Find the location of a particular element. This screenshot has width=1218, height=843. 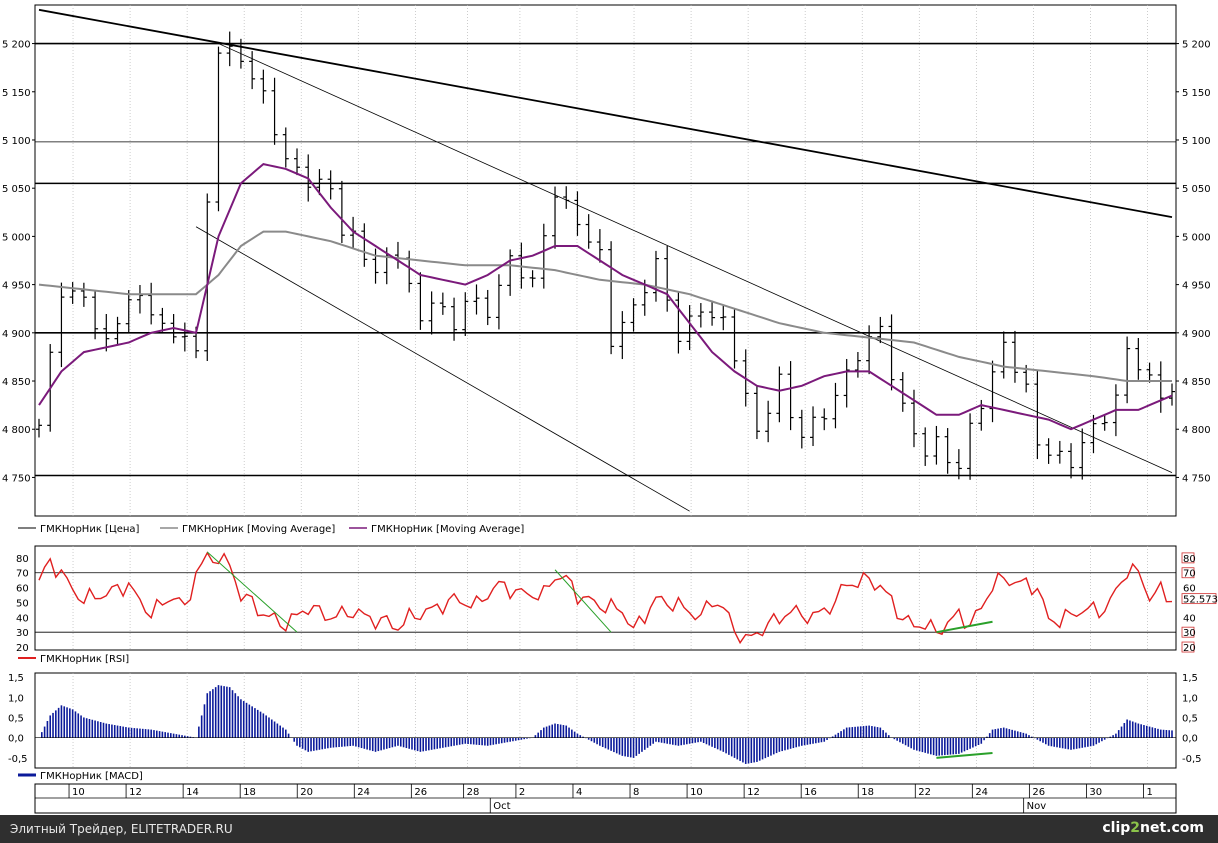

date-tick-label: 24 is located at coordinates (981, 792).